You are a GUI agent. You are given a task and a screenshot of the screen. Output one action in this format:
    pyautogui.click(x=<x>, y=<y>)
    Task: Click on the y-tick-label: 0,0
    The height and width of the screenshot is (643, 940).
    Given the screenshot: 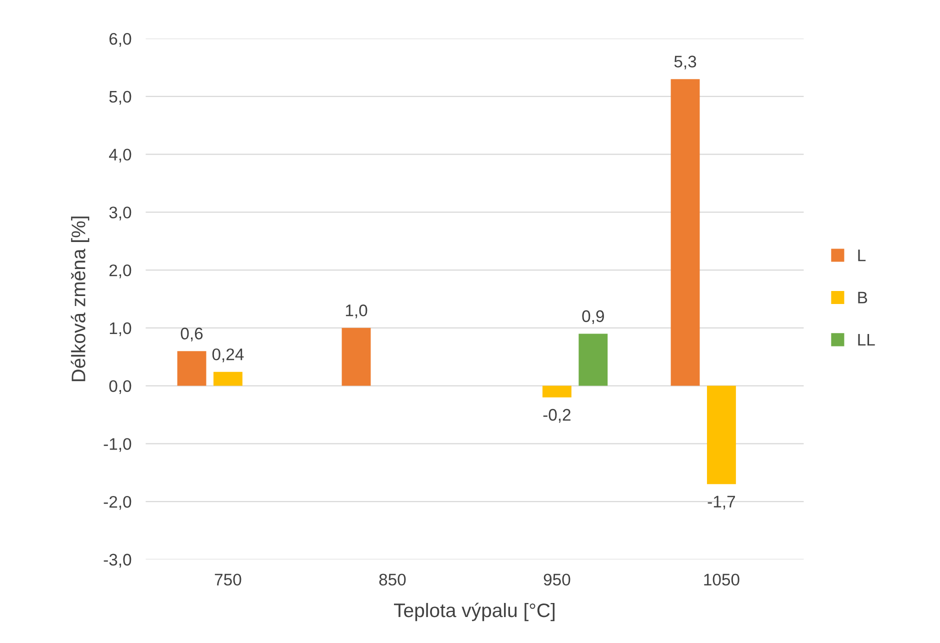 What is the action you would take?
    pyautogui.click(x=120, y=387)
    